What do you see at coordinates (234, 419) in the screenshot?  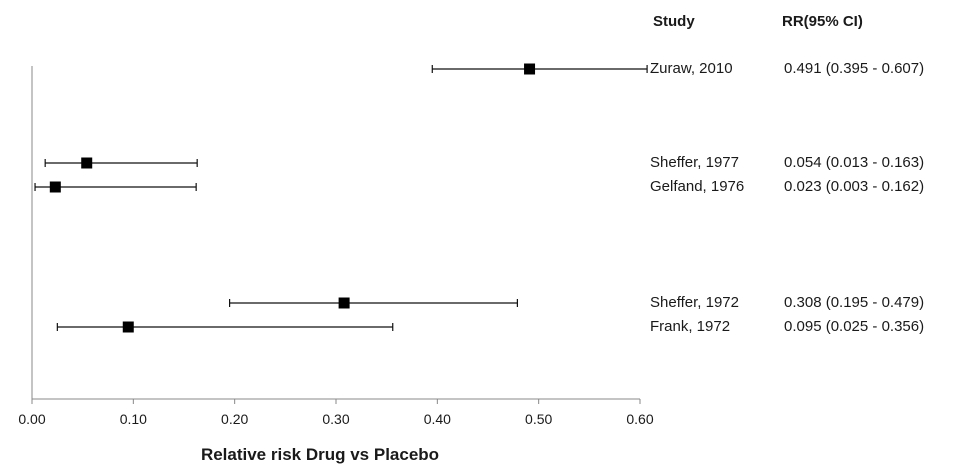 I see `x-tick-label: 0.20` at bounding box center [234, 419].